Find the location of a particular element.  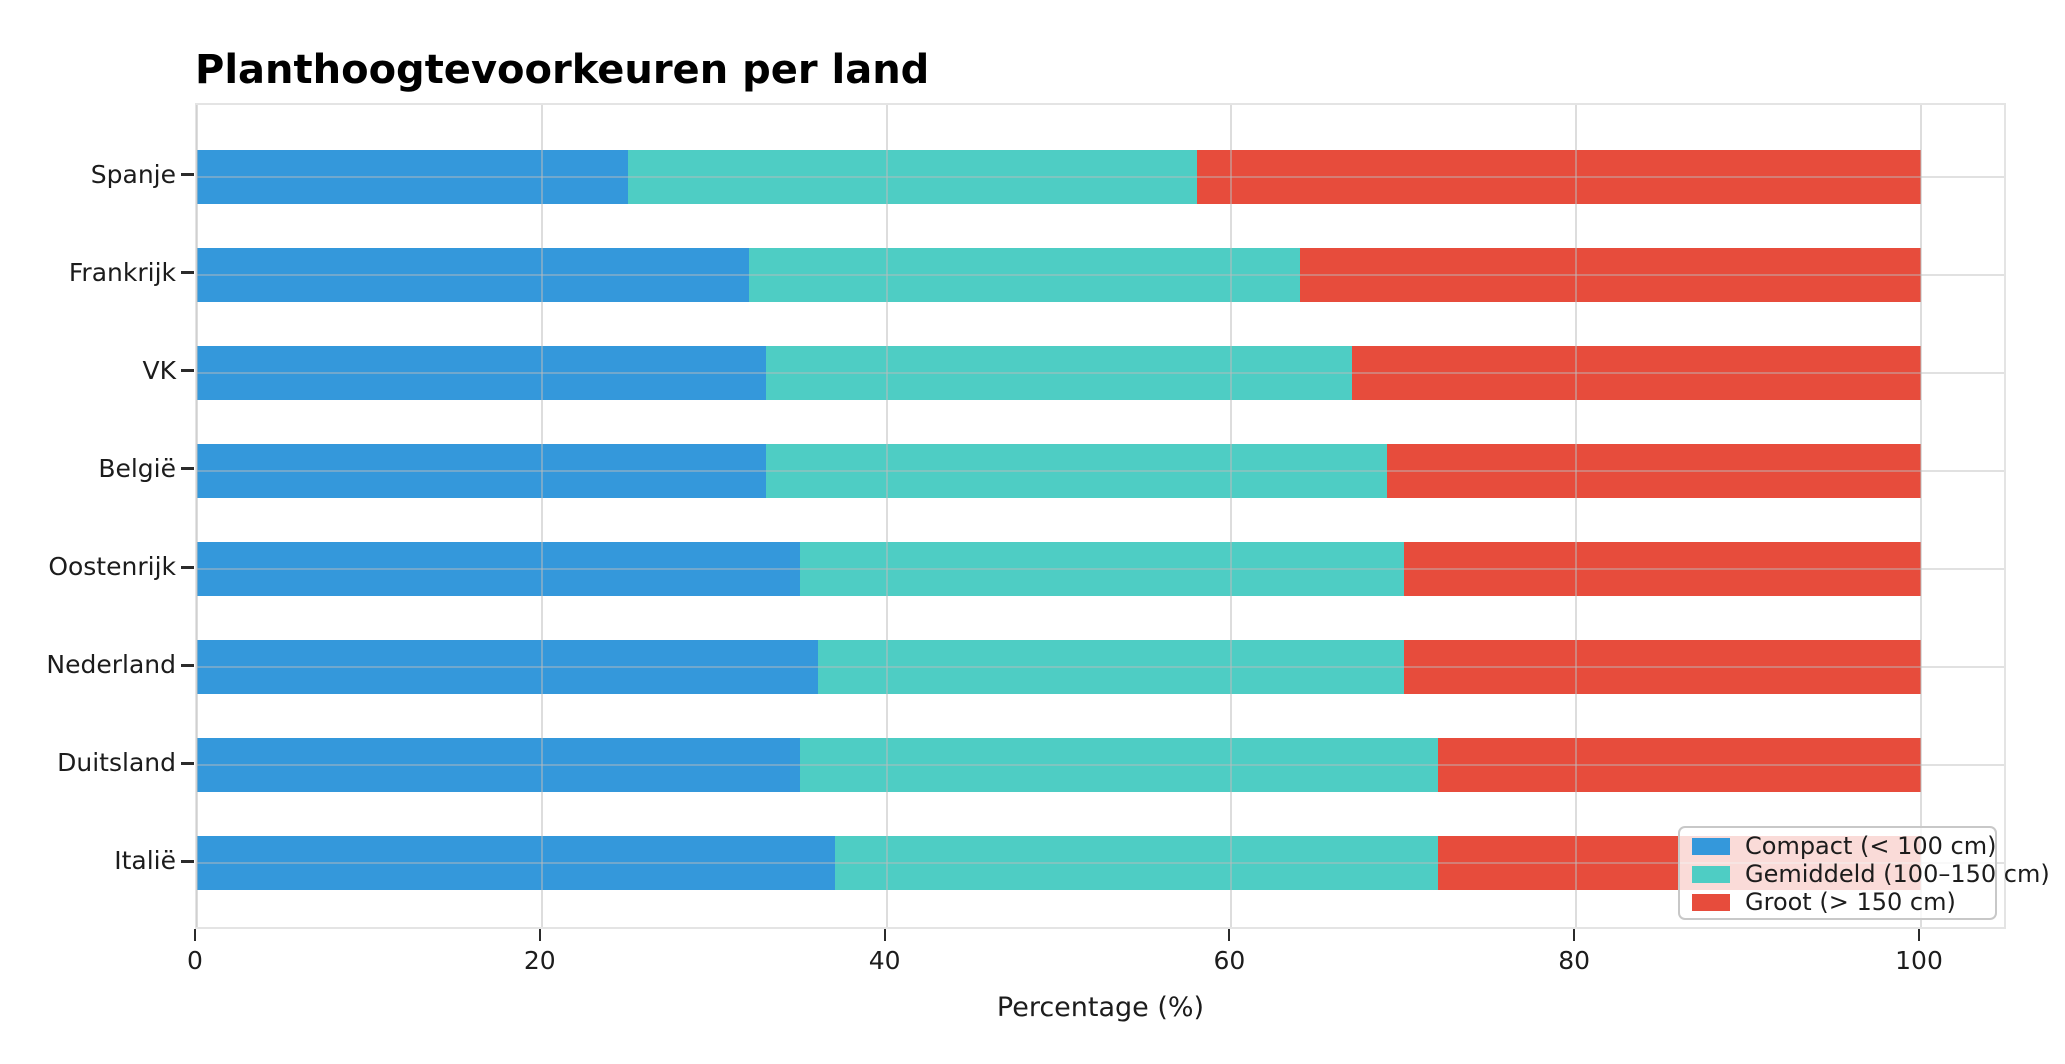

x-tick-label: 40 is located at coordinates (884, 960).